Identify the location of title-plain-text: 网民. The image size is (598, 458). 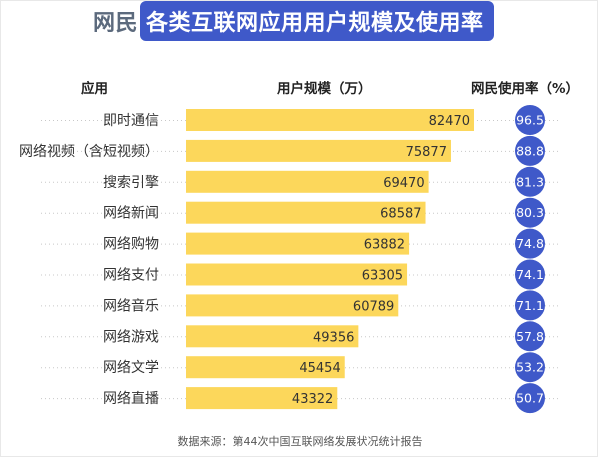
(116, 23).